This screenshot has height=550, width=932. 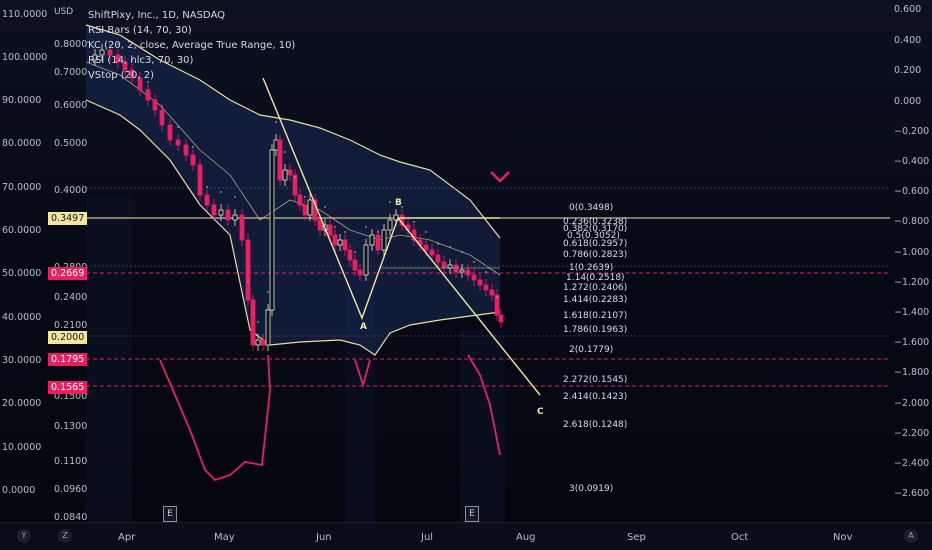 What do you see at coordinates (591, 350) in the screenshot?
I see `fib-label: 2(0.1779)` at bounding box center [591, 350].